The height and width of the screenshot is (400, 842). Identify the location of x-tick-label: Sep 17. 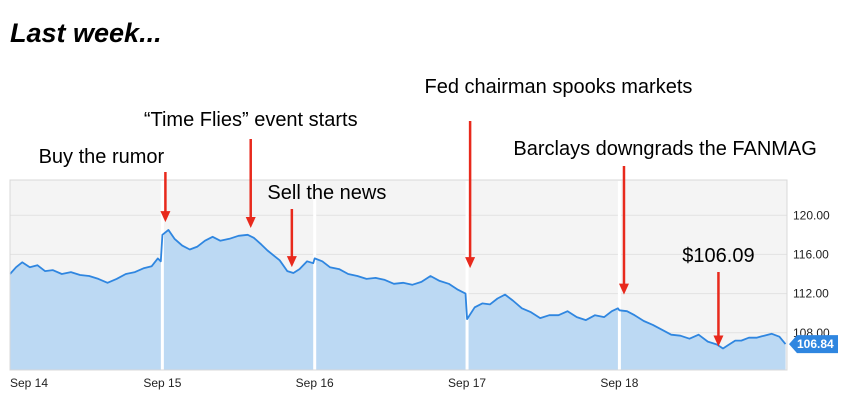
(467, 383).